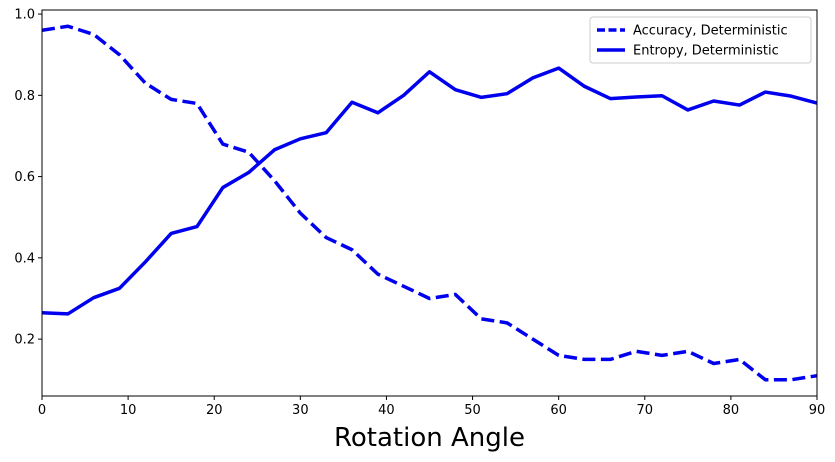  What do you see at coordinates (731, 410) in the screenshot?
I see `x-tick-label: 80` at bounding box center [731, 410].